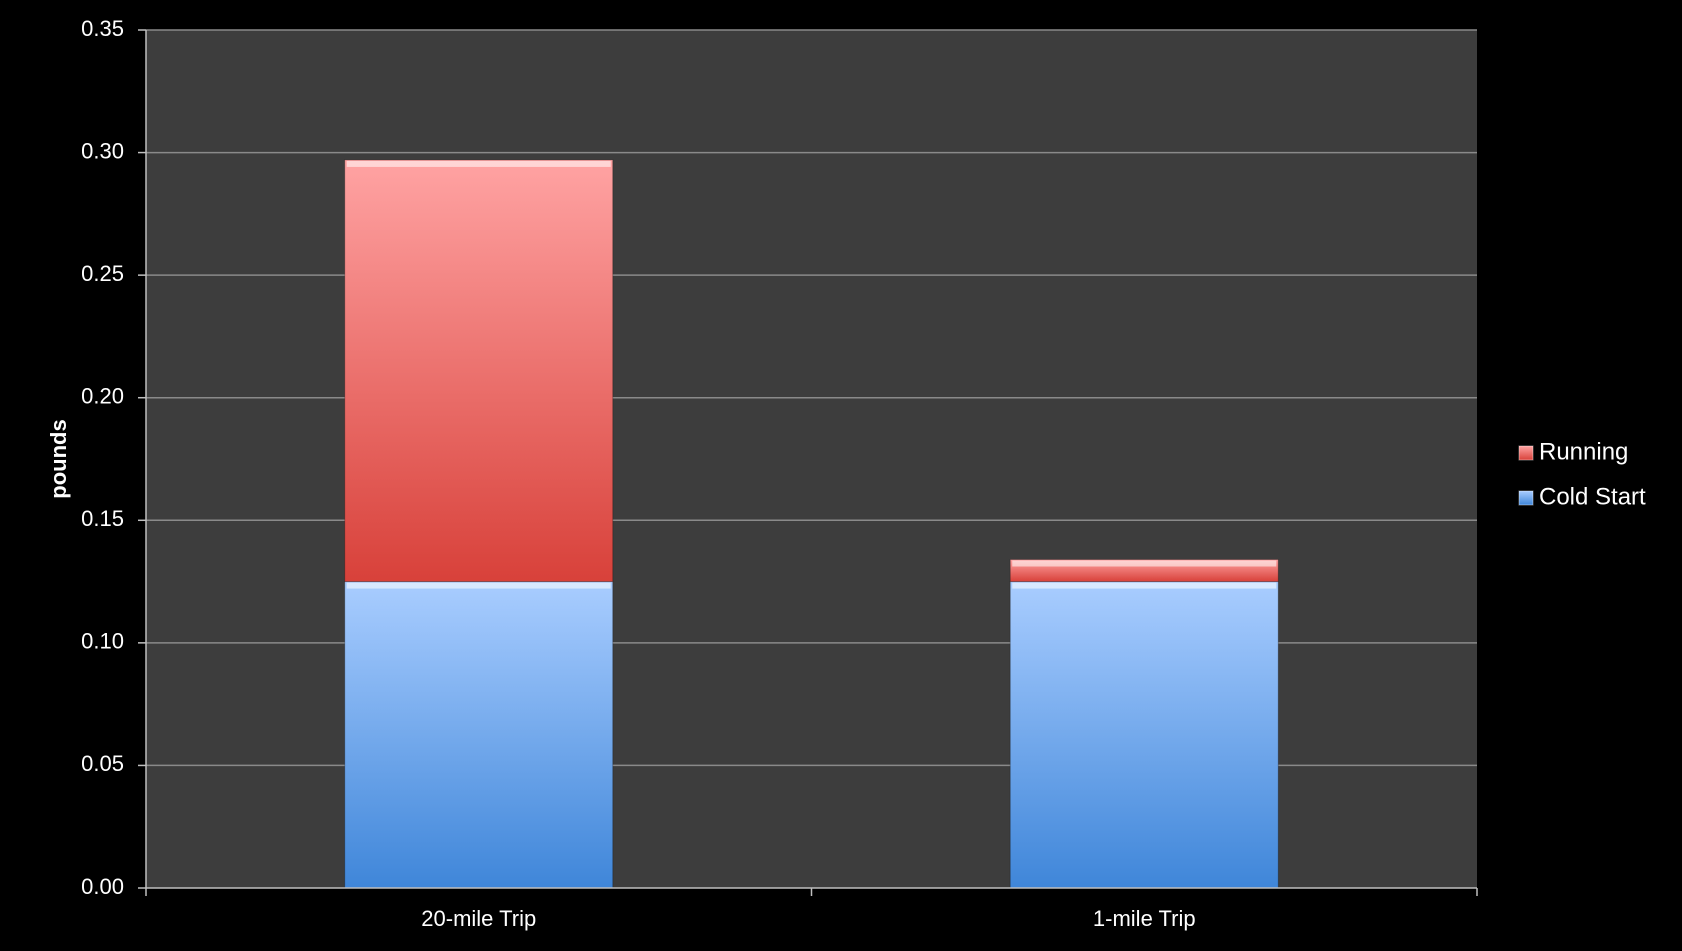 The height and width of the screenshot is (951, 1682). I want to click on x-tick-label: 1-mile Trip, so click(1144, 918).